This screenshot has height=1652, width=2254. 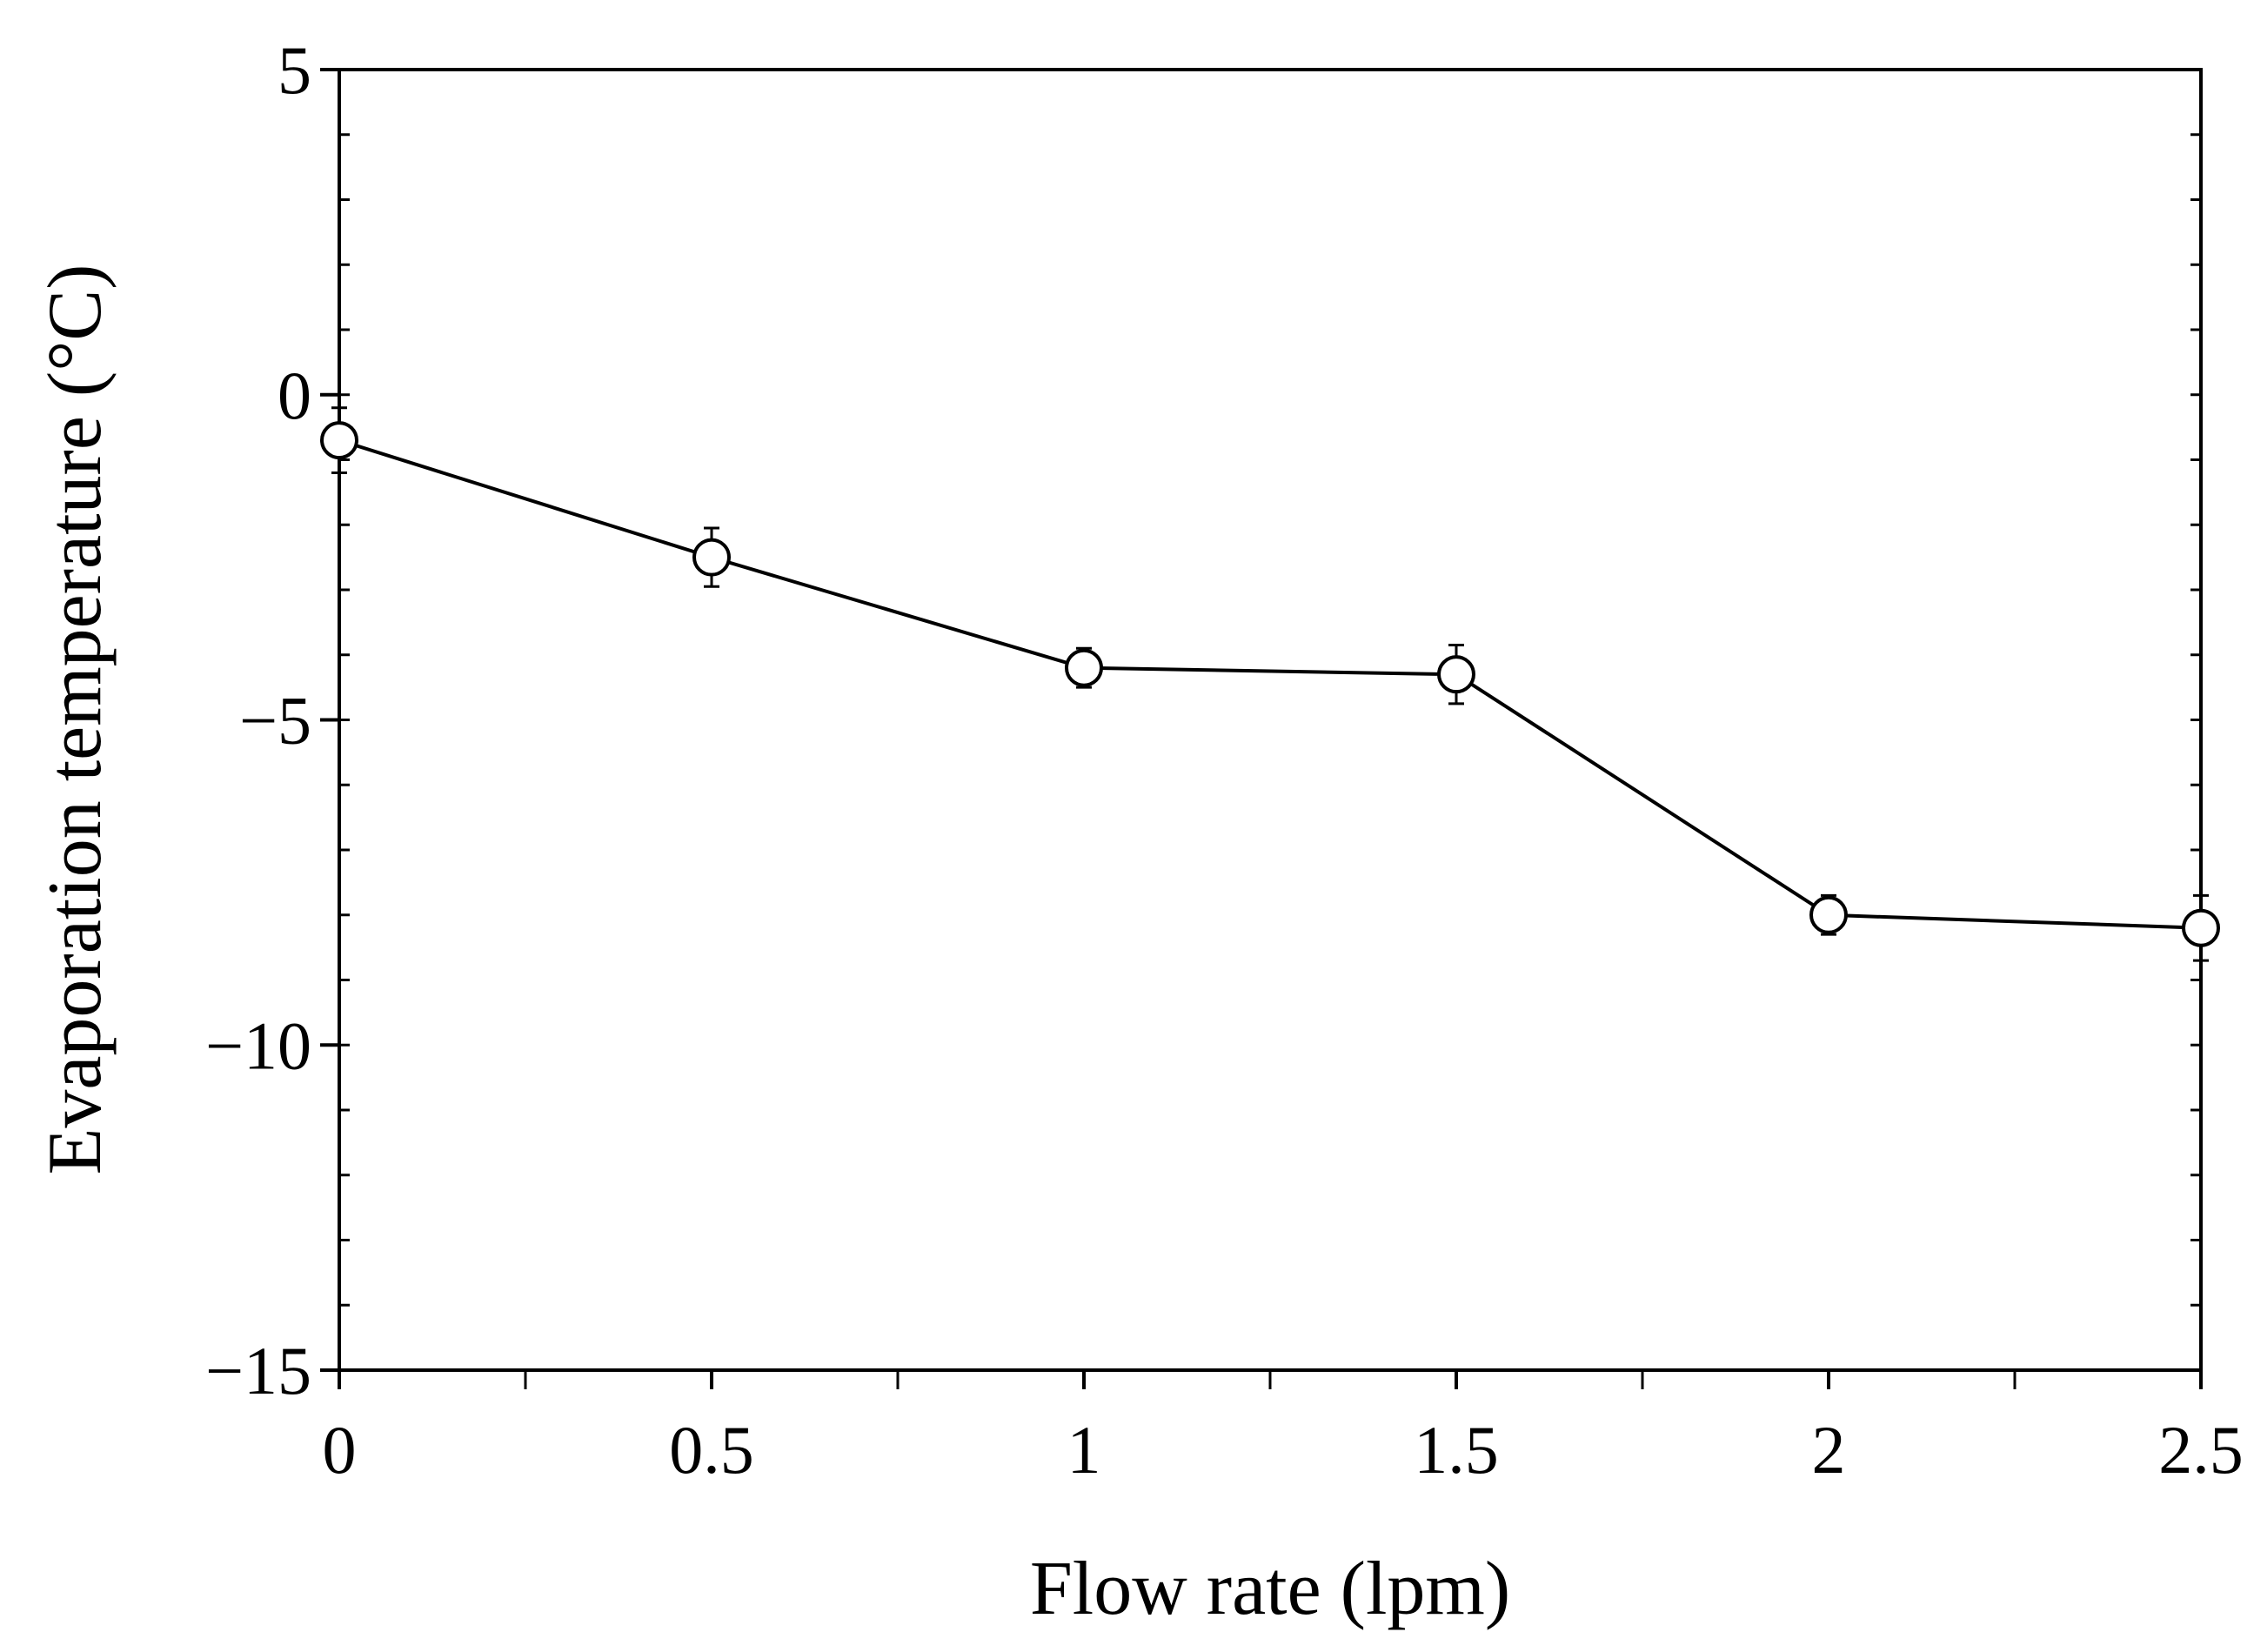 I want to click on y-axis-title: Evaporation temperature (°C), so click(x=75, y=719).